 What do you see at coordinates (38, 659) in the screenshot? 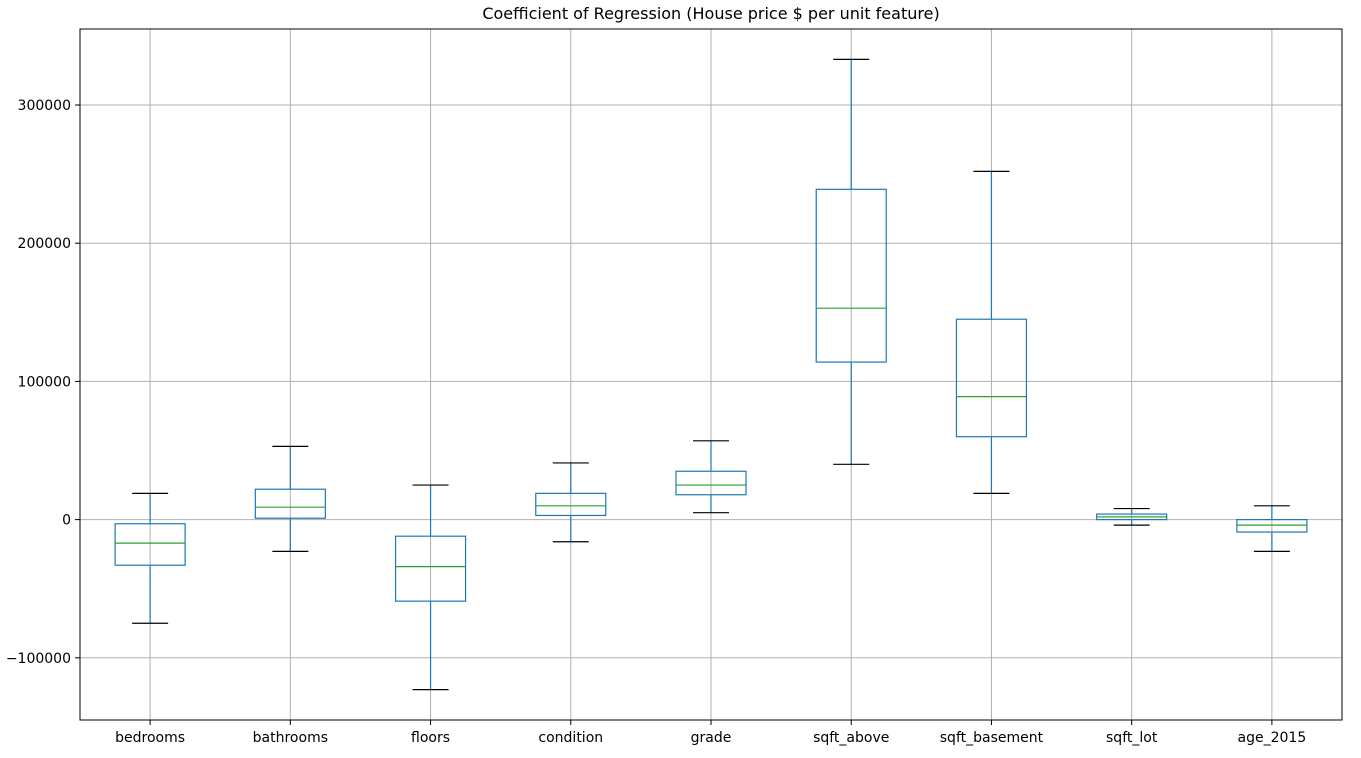
I see `y-tick-label: −100000` at bounding box center [38, 659].